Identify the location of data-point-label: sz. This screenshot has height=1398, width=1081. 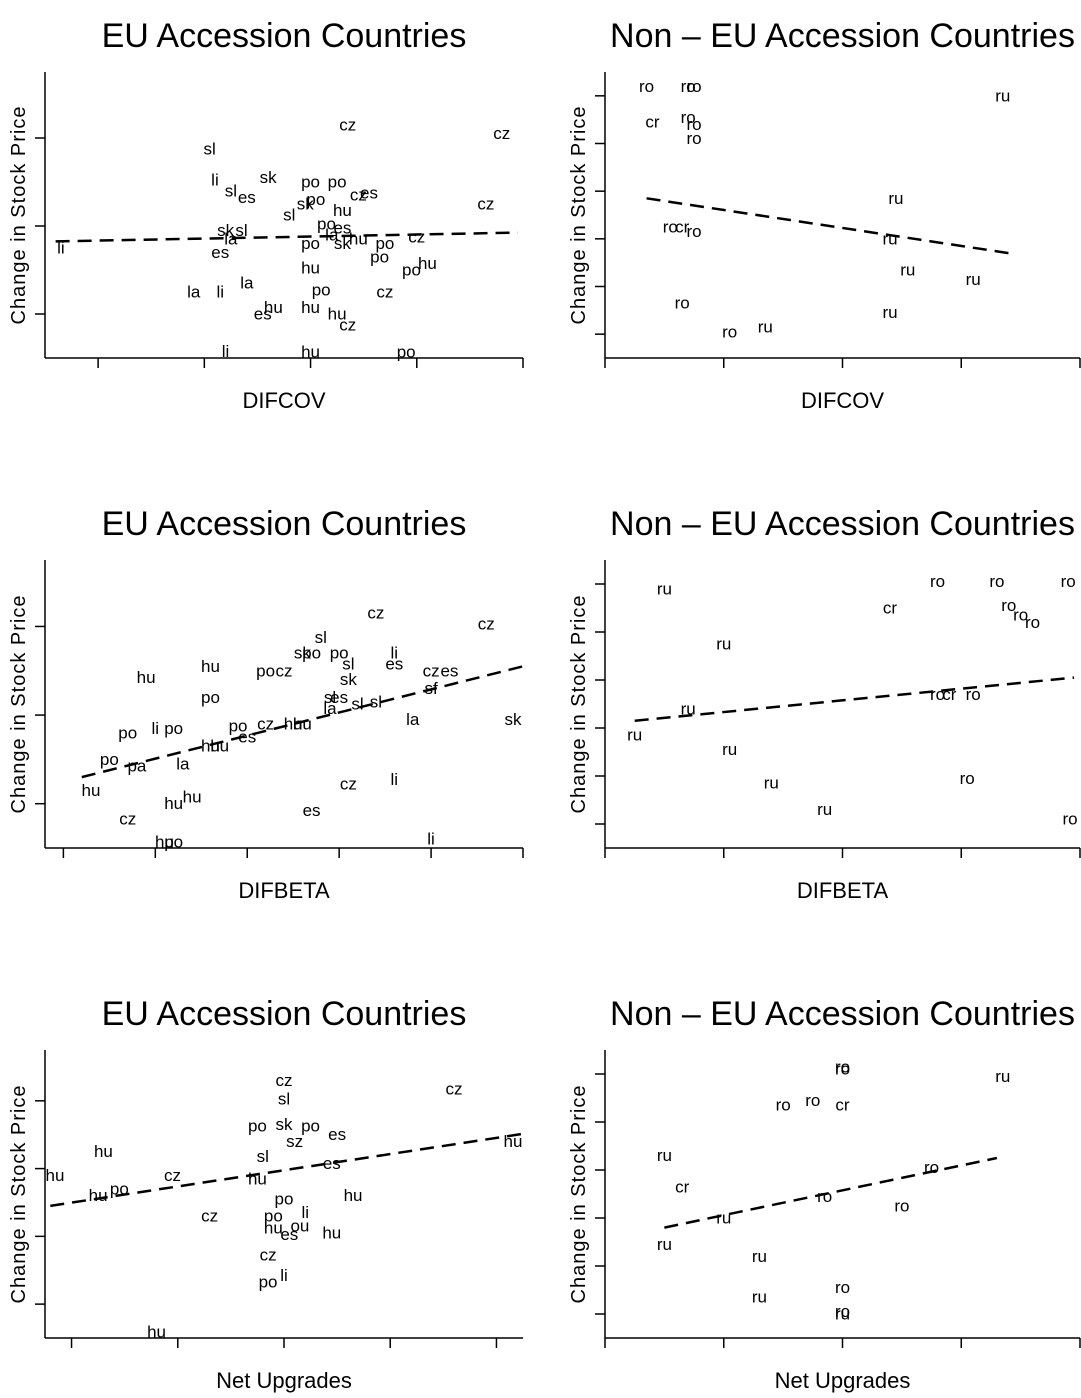
(294, 1141).